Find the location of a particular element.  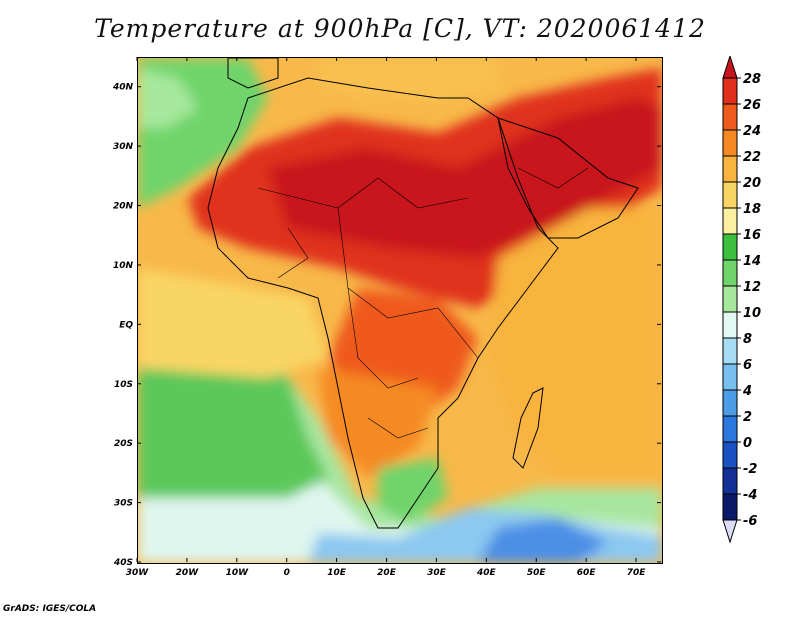

lat-label: 20S is located at coordinates (123, 444).